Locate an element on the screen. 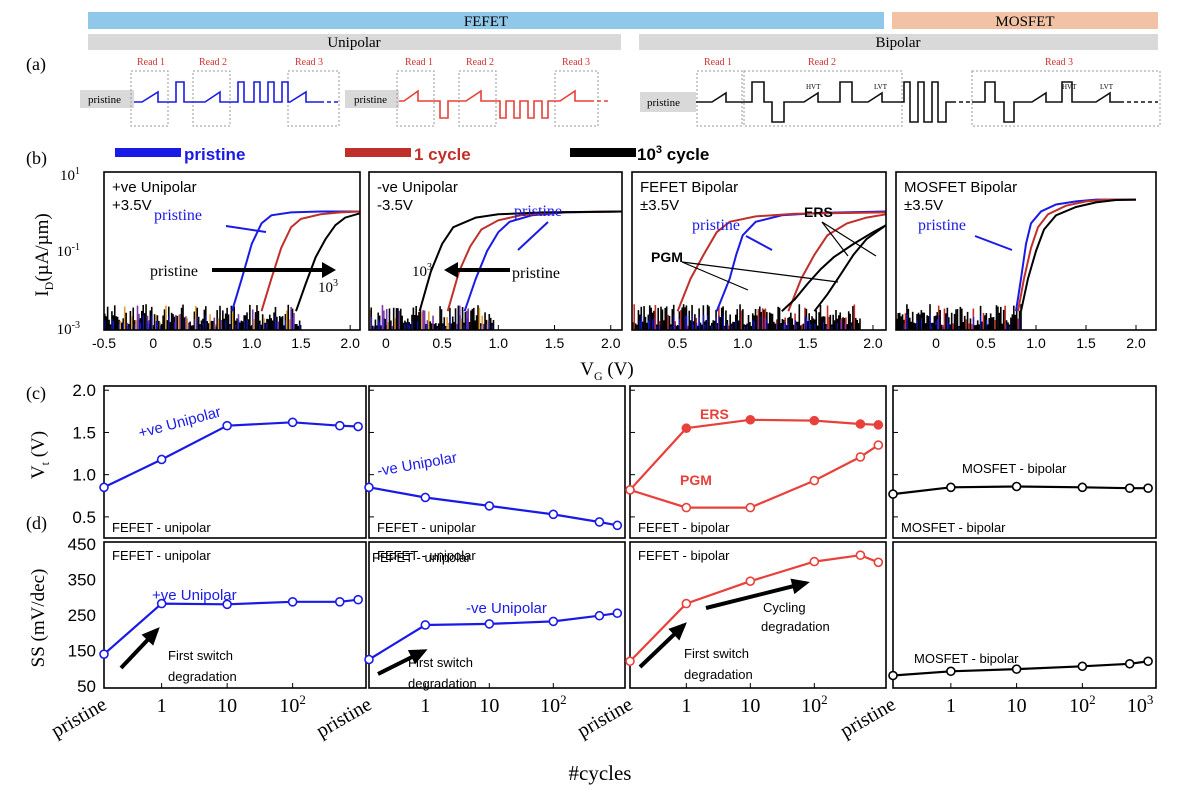  x-tick-label: 0.5 is located at coordinates (986, 343).